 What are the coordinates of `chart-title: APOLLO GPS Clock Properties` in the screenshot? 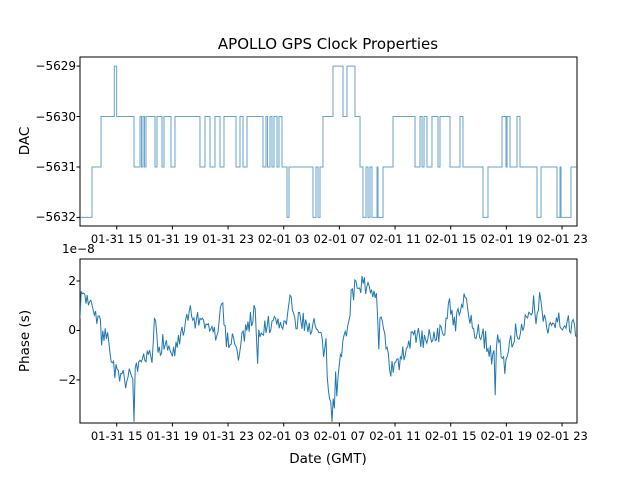 It's located at (328, 44).